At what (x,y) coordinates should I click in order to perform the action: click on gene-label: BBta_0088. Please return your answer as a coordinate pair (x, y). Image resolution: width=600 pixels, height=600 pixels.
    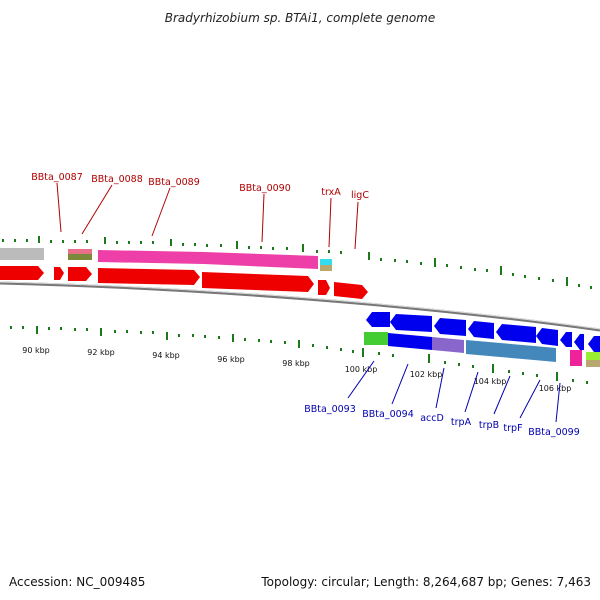
    Looking at the image, I should click on (117, 179).